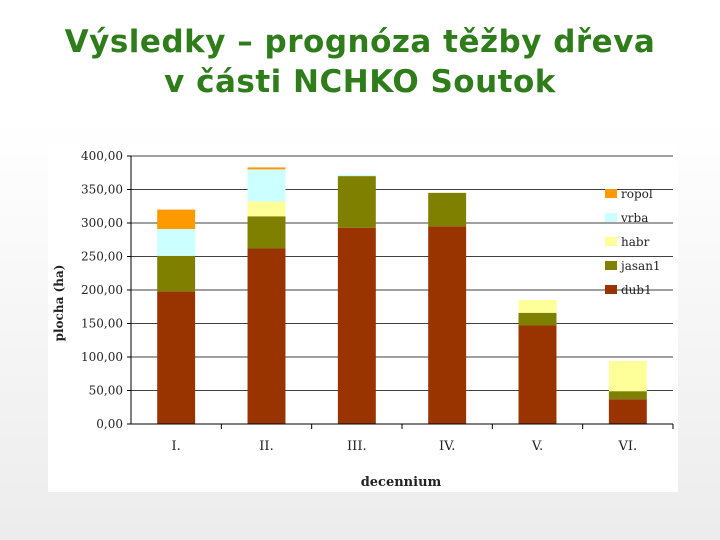 The width and height of the screenshot is (720, 540). What do you see at coordinates (176, 446) in the screenshot?
I see `x-tick-label: I.` at bounding box center [176, 446].